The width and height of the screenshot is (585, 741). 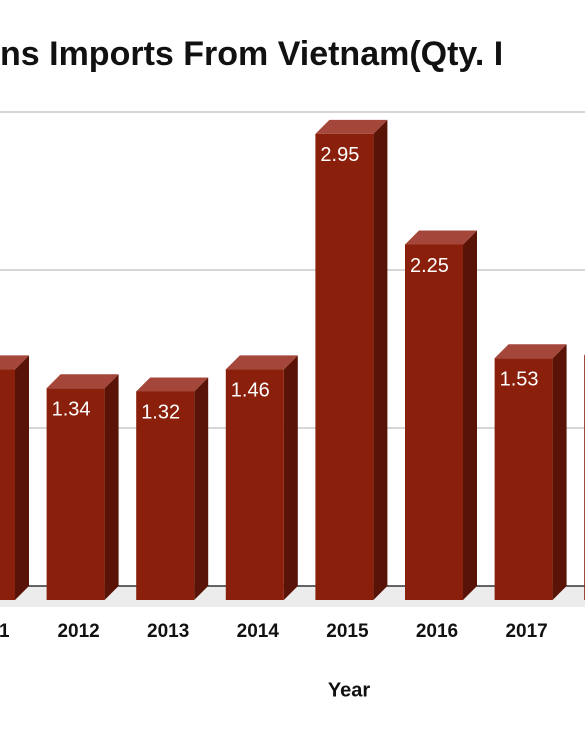 What do you see at coordinates (437, 631) in the screenshot?
I see `x-tick-label: 2016` at bounding box center [437, 631].